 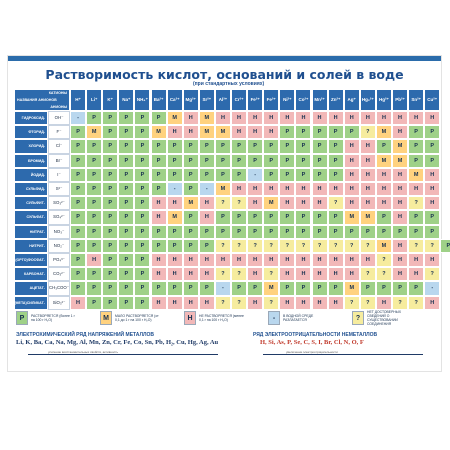 I want to click on corner-cations-label: КАТИОНЫ, so click(x=57, y=93).